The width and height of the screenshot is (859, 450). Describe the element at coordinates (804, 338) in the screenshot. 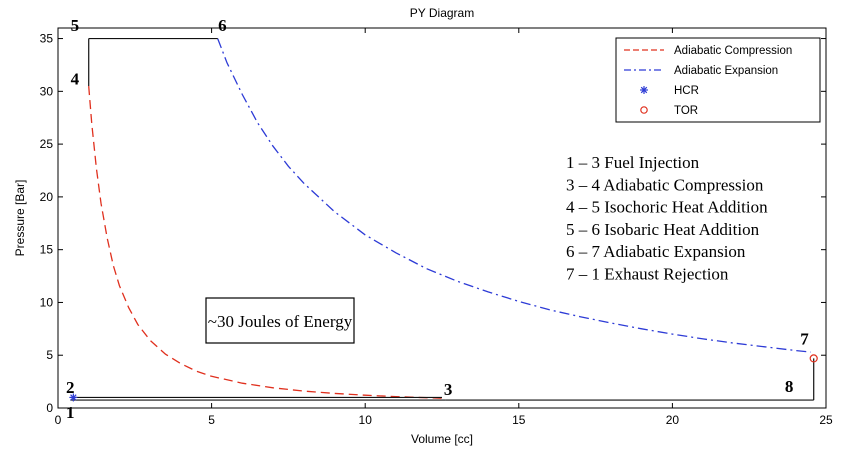

I see `state-point-label-7: 7` at that location.